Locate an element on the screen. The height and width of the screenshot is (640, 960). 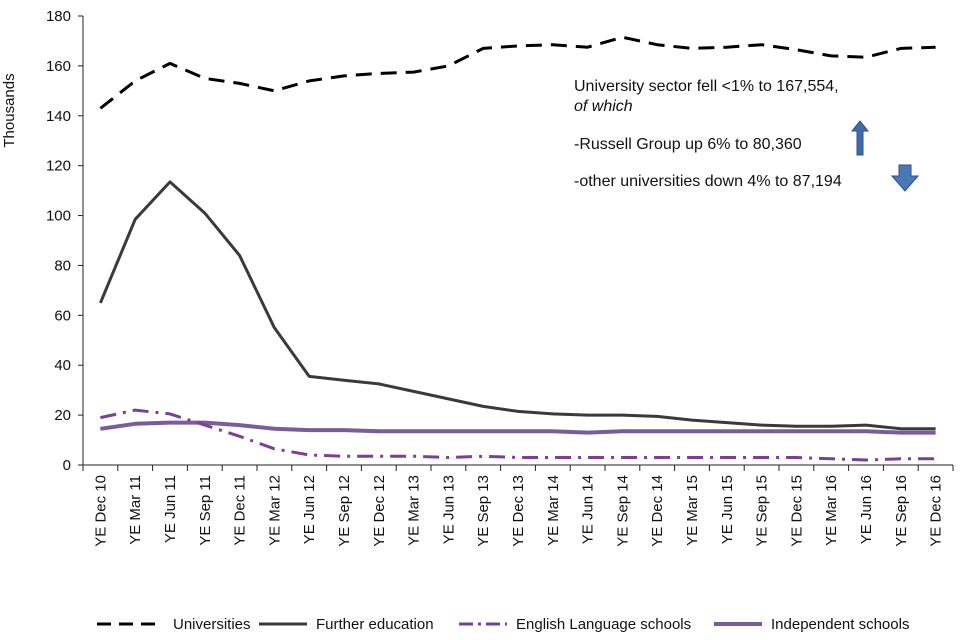
series-line-independent-schools is located at coordinates (518, 427).